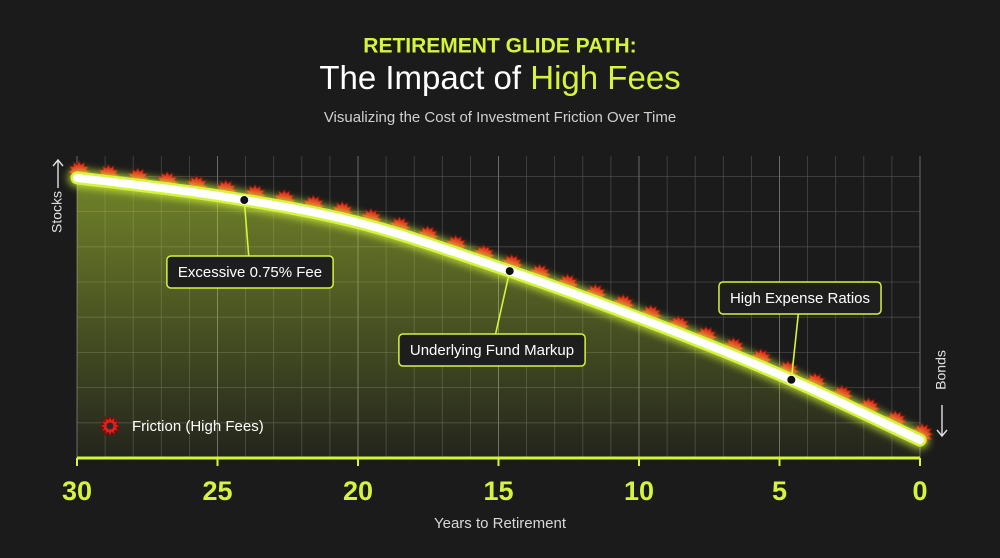  What do you see at coordinates (58, 173) in the screenshot?
I see `stocks-arrow` at bounding box center [58, 173].